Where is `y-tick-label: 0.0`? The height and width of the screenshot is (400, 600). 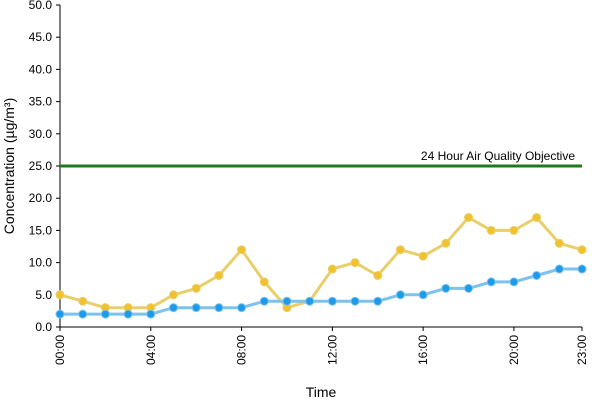
y-tick-label: 0.0 is located at coordinates (43, 327).